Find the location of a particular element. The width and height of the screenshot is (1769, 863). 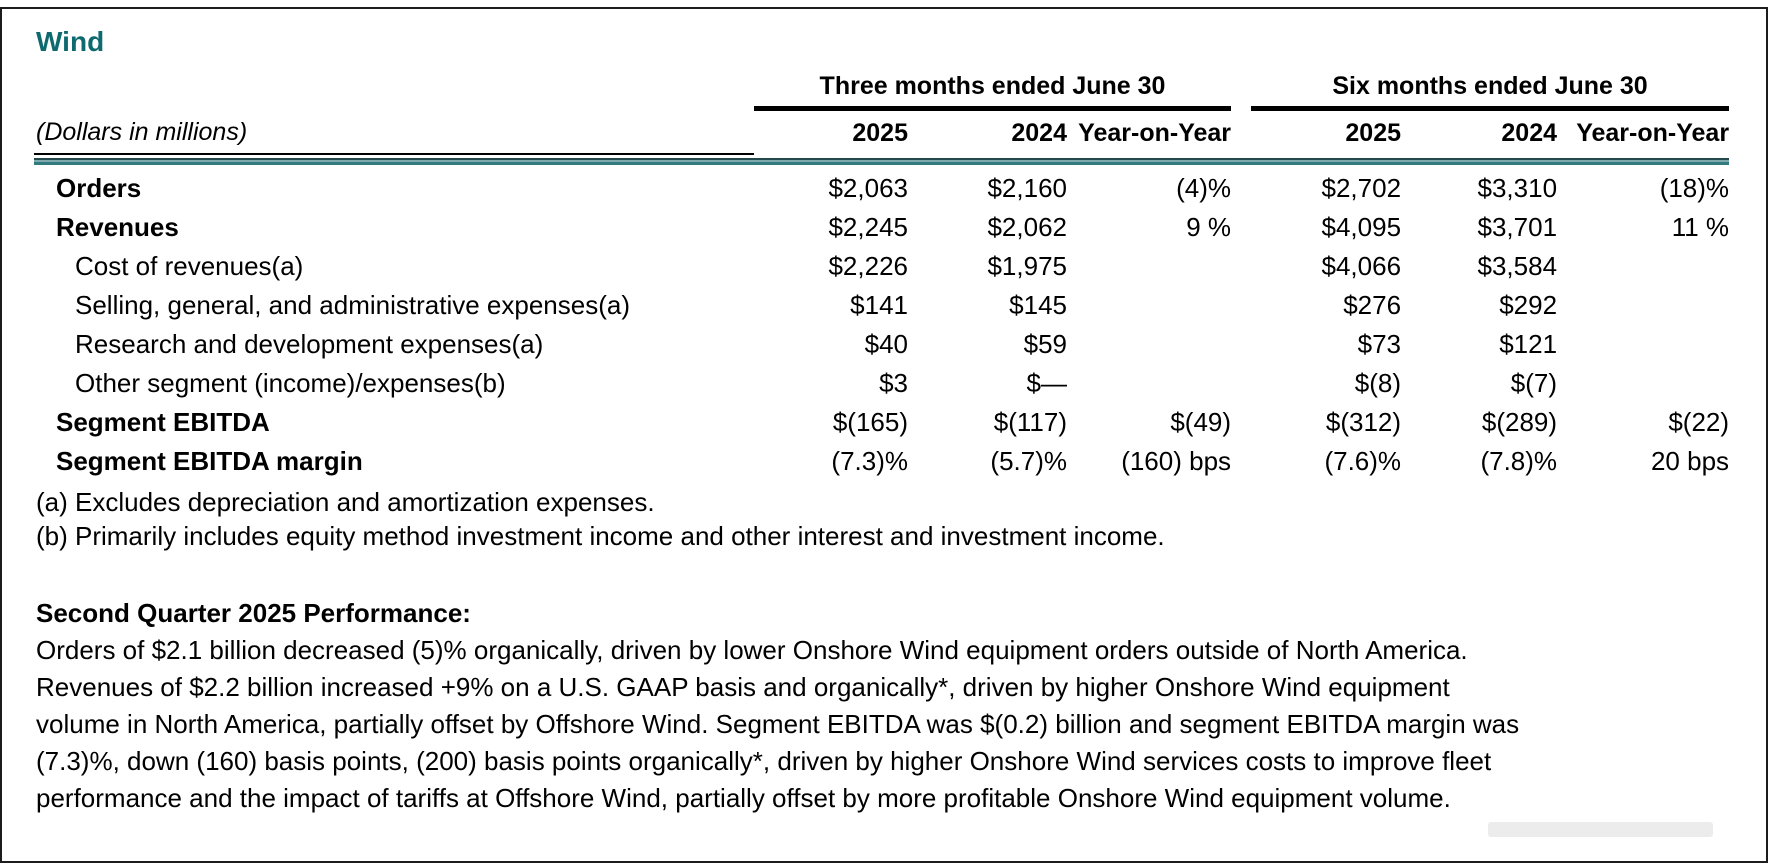

units-label: (Dollars in millions) is located at coordinates (394, 133).